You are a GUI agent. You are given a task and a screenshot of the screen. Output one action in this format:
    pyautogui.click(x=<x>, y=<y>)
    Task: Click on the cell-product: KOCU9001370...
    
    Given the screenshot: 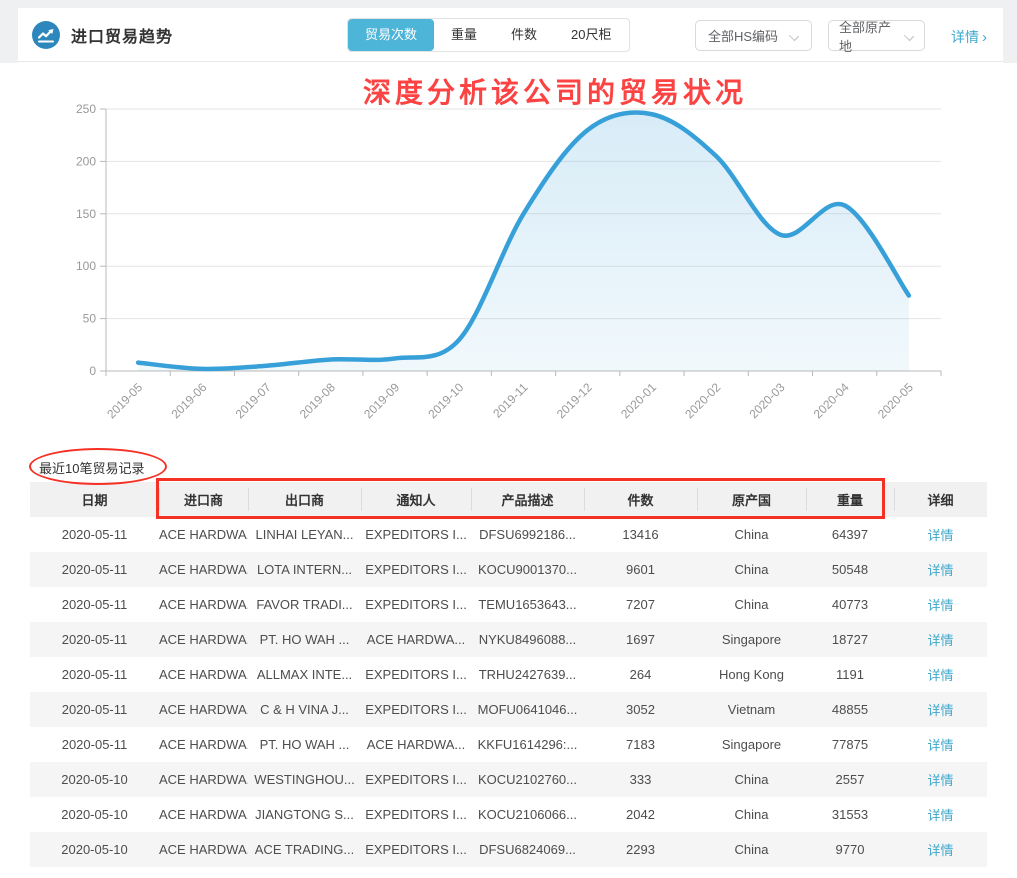 What is the action you would take?
    pyautogui.click(x=527, y=569)
    